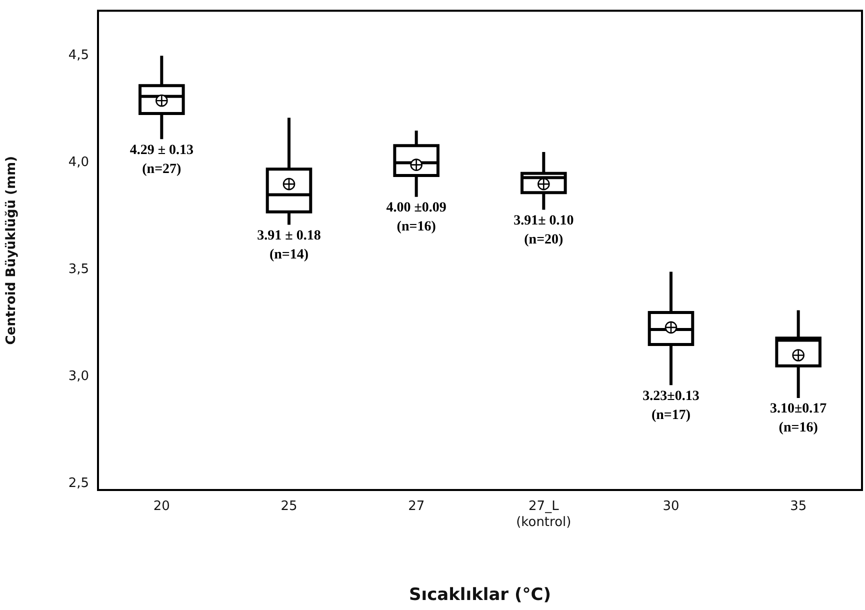 Image resolution: width=865 pixels, height=610 pixels. Describe the element at coordinates (798, 506) in the screenshot. I see `x-tick-label: 35` at that location.